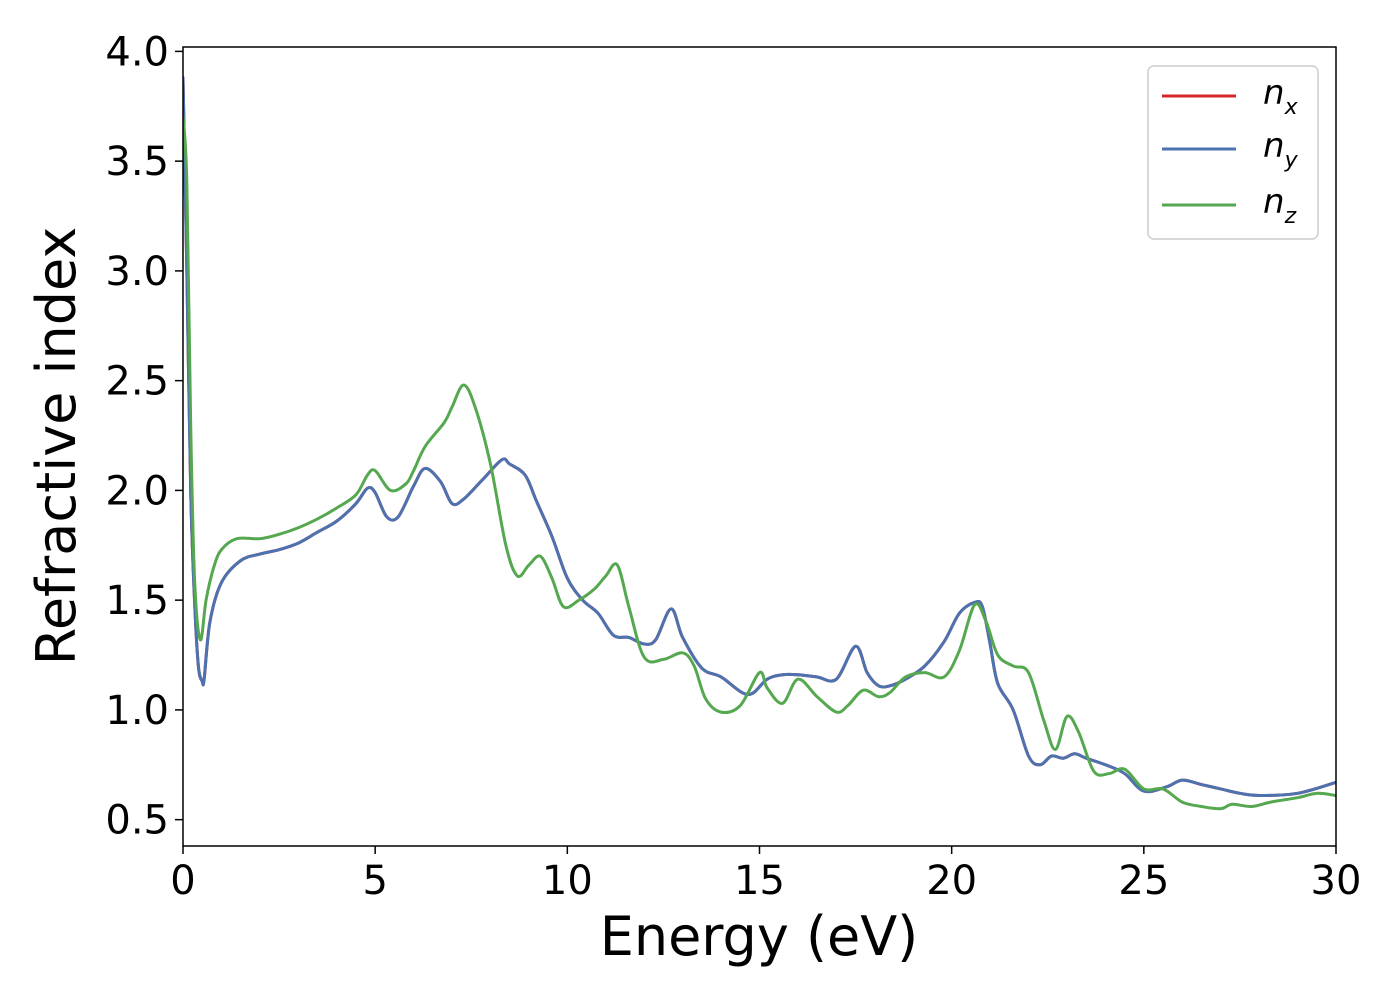 The height and width of the screenshot is (1000, 1400). What do you see at coordinates (951, 881) in the screenshot?
I see `x-tick-label: 20` at bounding box center [951, 881].